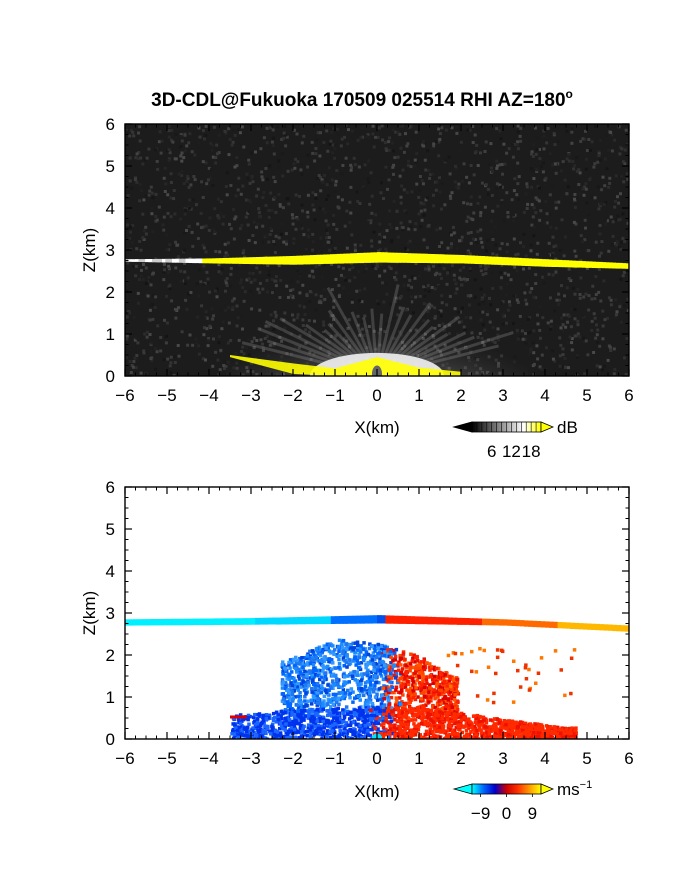 This screenshot has width=680, height=885. What do you see at coordinates (463, 427) in the screenshot?
I see `reflectivity-colorbar-low-arrow` at bounding box center [463, 427].